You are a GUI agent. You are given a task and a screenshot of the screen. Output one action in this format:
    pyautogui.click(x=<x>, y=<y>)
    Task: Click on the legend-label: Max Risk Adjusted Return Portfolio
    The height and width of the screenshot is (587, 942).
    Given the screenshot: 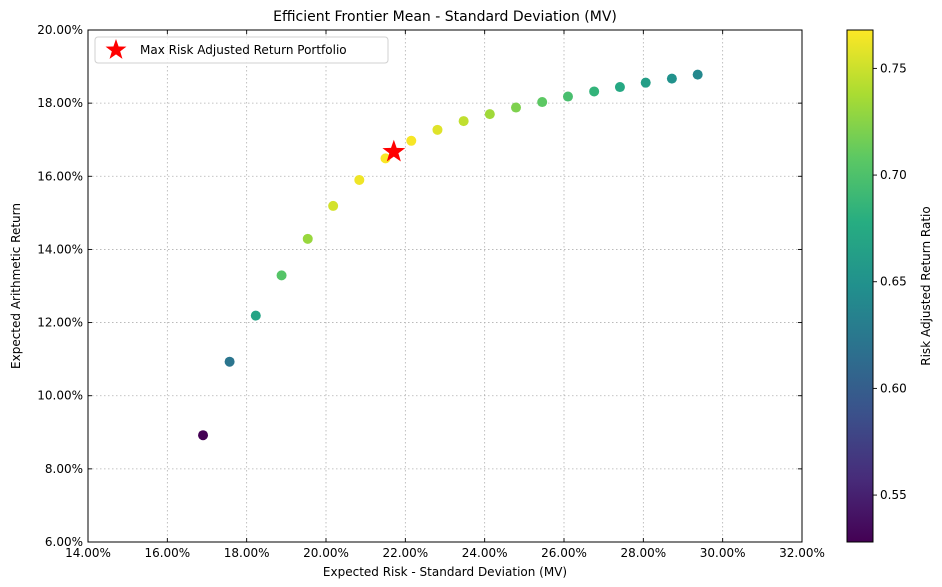 What is the action you would take?
    pyautogui.click(x=243, y=50)
    